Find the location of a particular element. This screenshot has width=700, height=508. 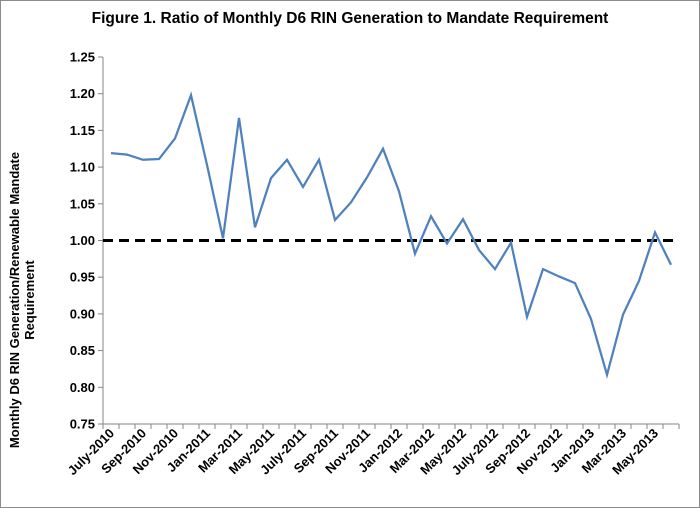

y-tick-label: 1.25 is located at coordinates (82, 57).